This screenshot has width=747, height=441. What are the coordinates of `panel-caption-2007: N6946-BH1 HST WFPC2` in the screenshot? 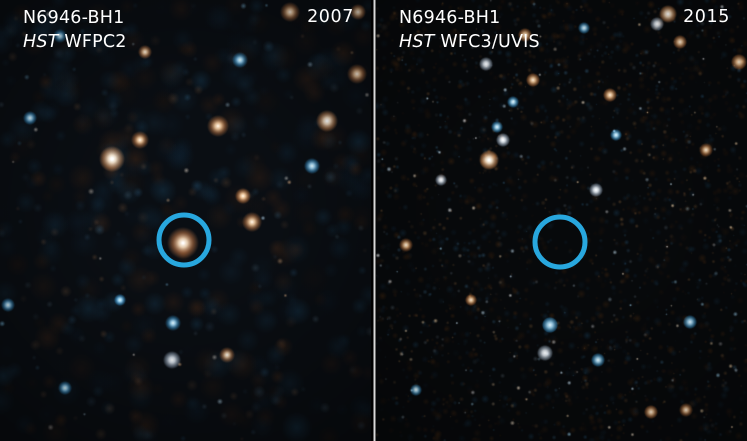 It's located at (75, 30).